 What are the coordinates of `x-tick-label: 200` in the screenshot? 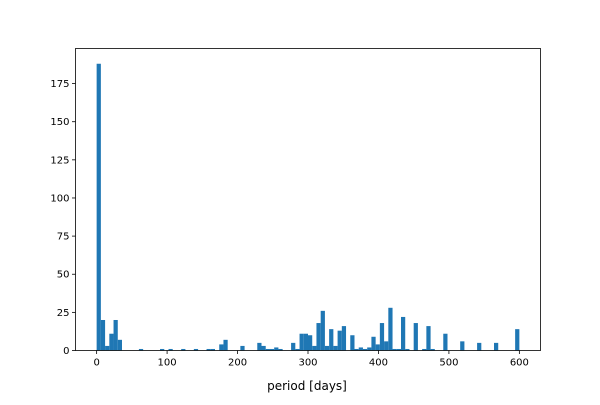 It's located at (237, 363).